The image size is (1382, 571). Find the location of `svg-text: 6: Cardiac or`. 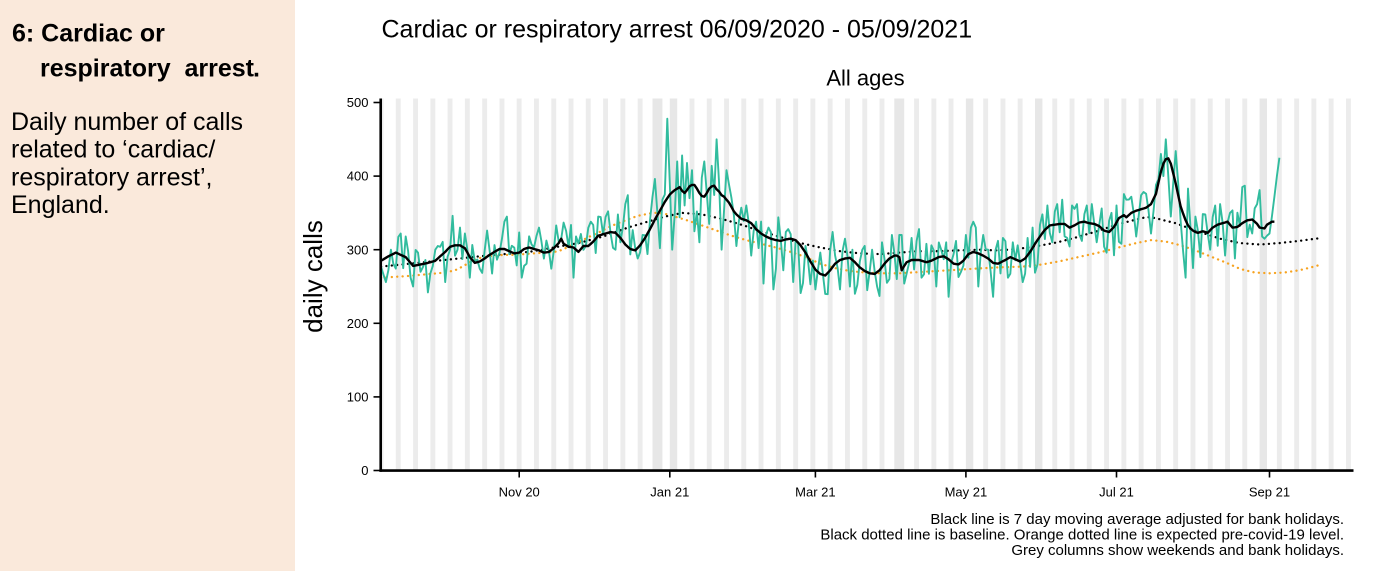

svg-text: 6: Cardiac or is located at coordinates (88, 34).